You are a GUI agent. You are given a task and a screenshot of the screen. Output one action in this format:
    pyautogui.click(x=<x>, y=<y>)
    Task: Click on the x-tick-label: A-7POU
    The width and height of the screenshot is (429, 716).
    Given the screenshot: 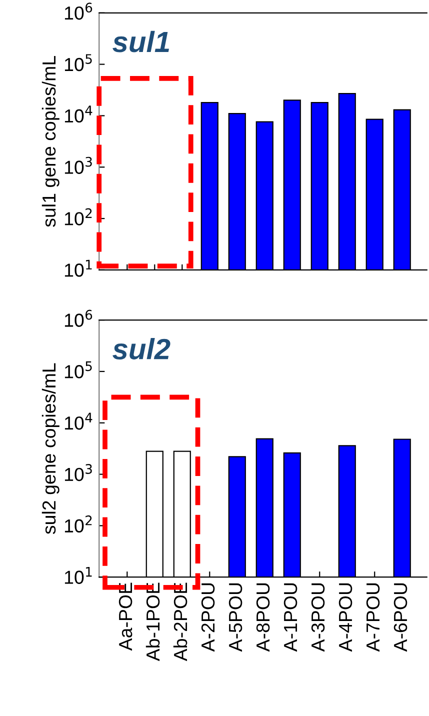 What is the action you would take?
    pyautogui.click(x=373, y=617)
    